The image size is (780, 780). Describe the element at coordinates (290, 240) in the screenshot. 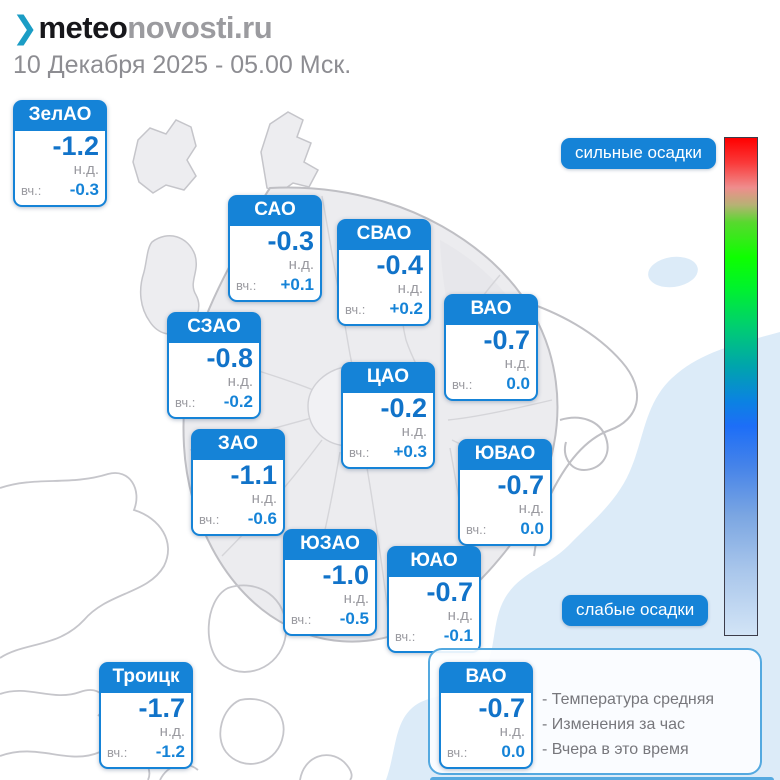

I see `district-temperature: -0.3` at that location.